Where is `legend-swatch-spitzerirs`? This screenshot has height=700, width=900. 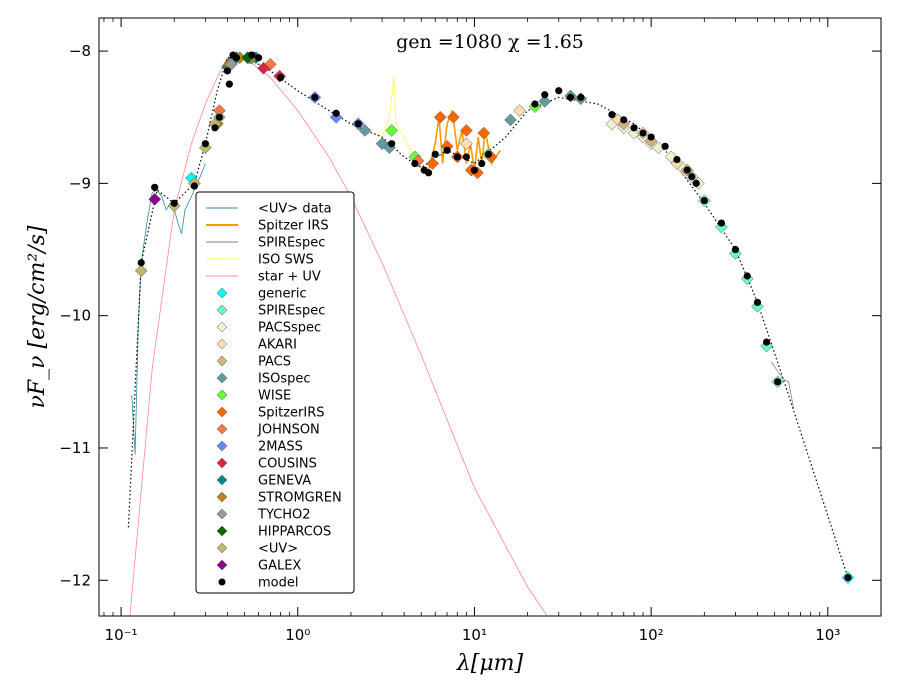
legend-swatch-spitzerirs is located at coordinates (222, 412).